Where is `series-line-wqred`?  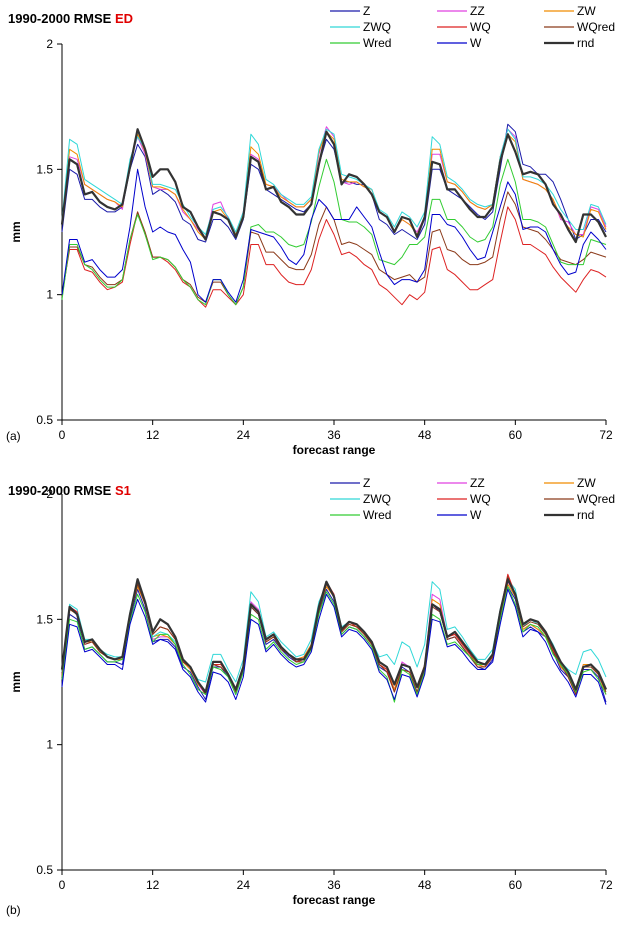
series-line-wqred is located at coordinates (334, 248).